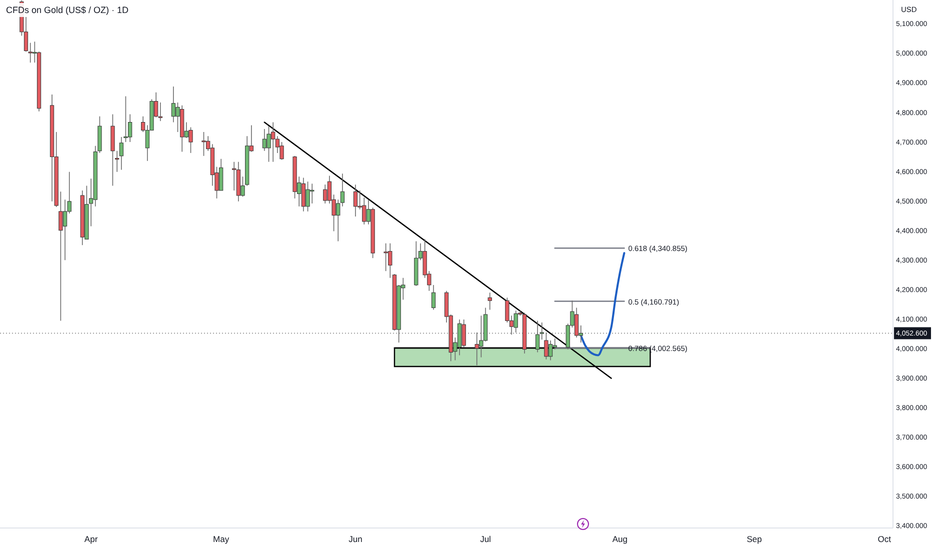 The image size is (932, 550). I want to click on x-tick-label: Sep, so click(754, 539).